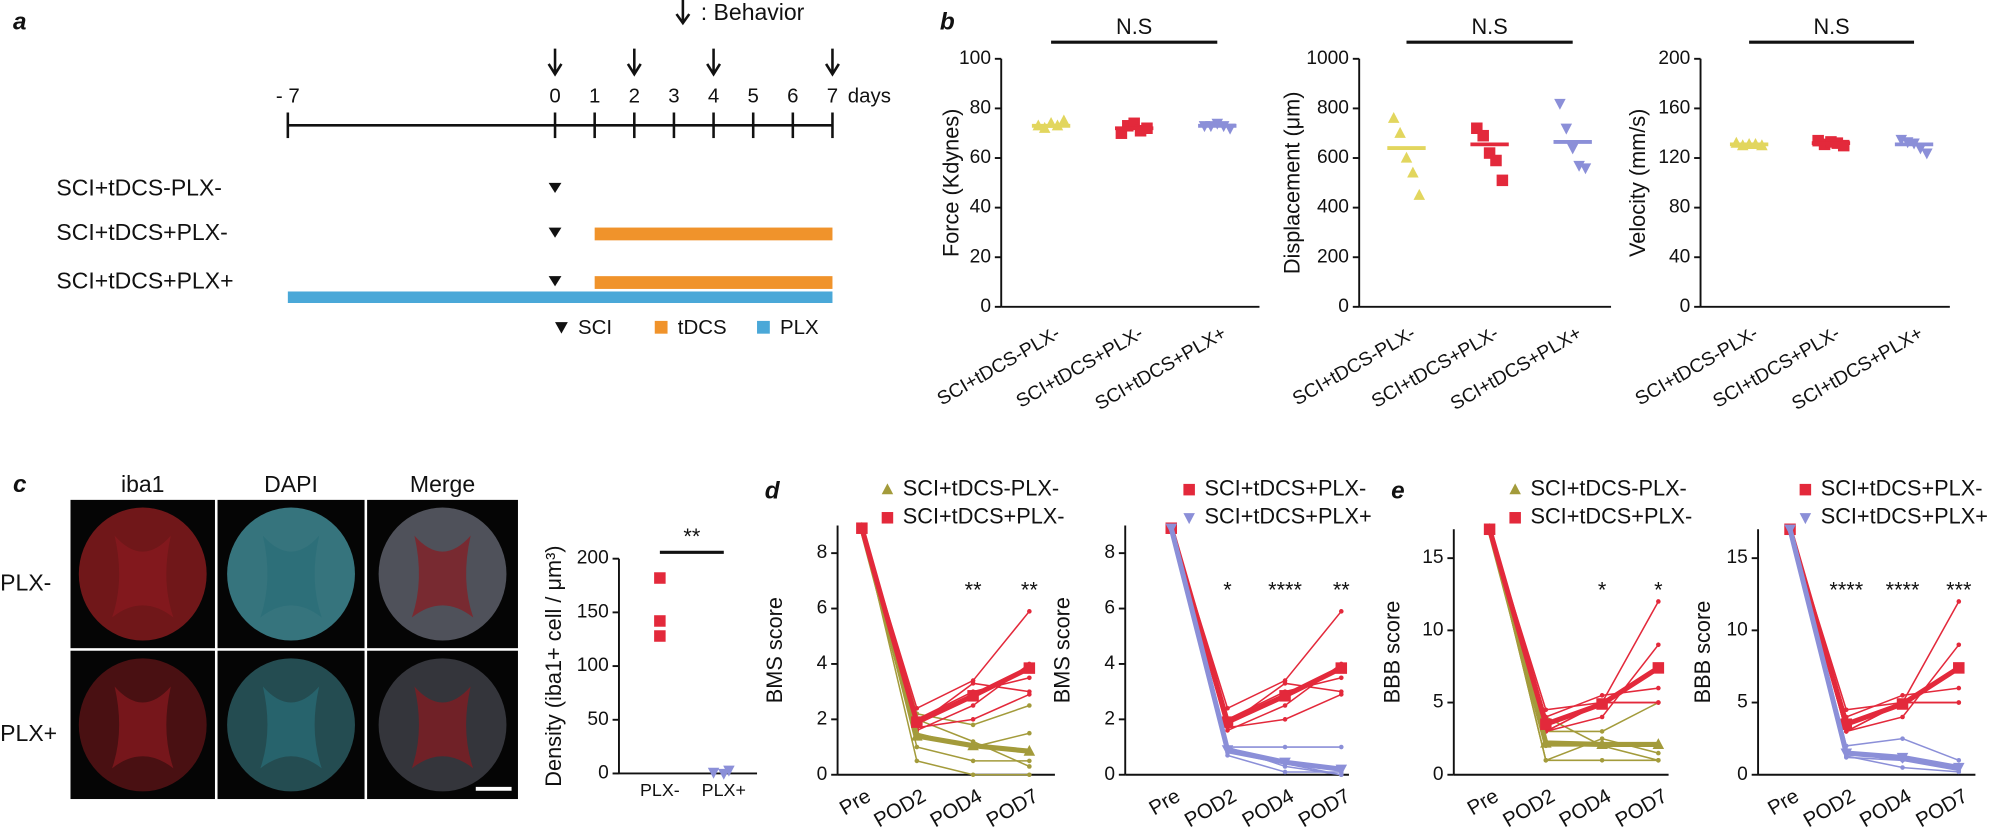  Describe the element at coordinates (142, 484) in the screenshot. I see `image-column-label: iba1` at that location.